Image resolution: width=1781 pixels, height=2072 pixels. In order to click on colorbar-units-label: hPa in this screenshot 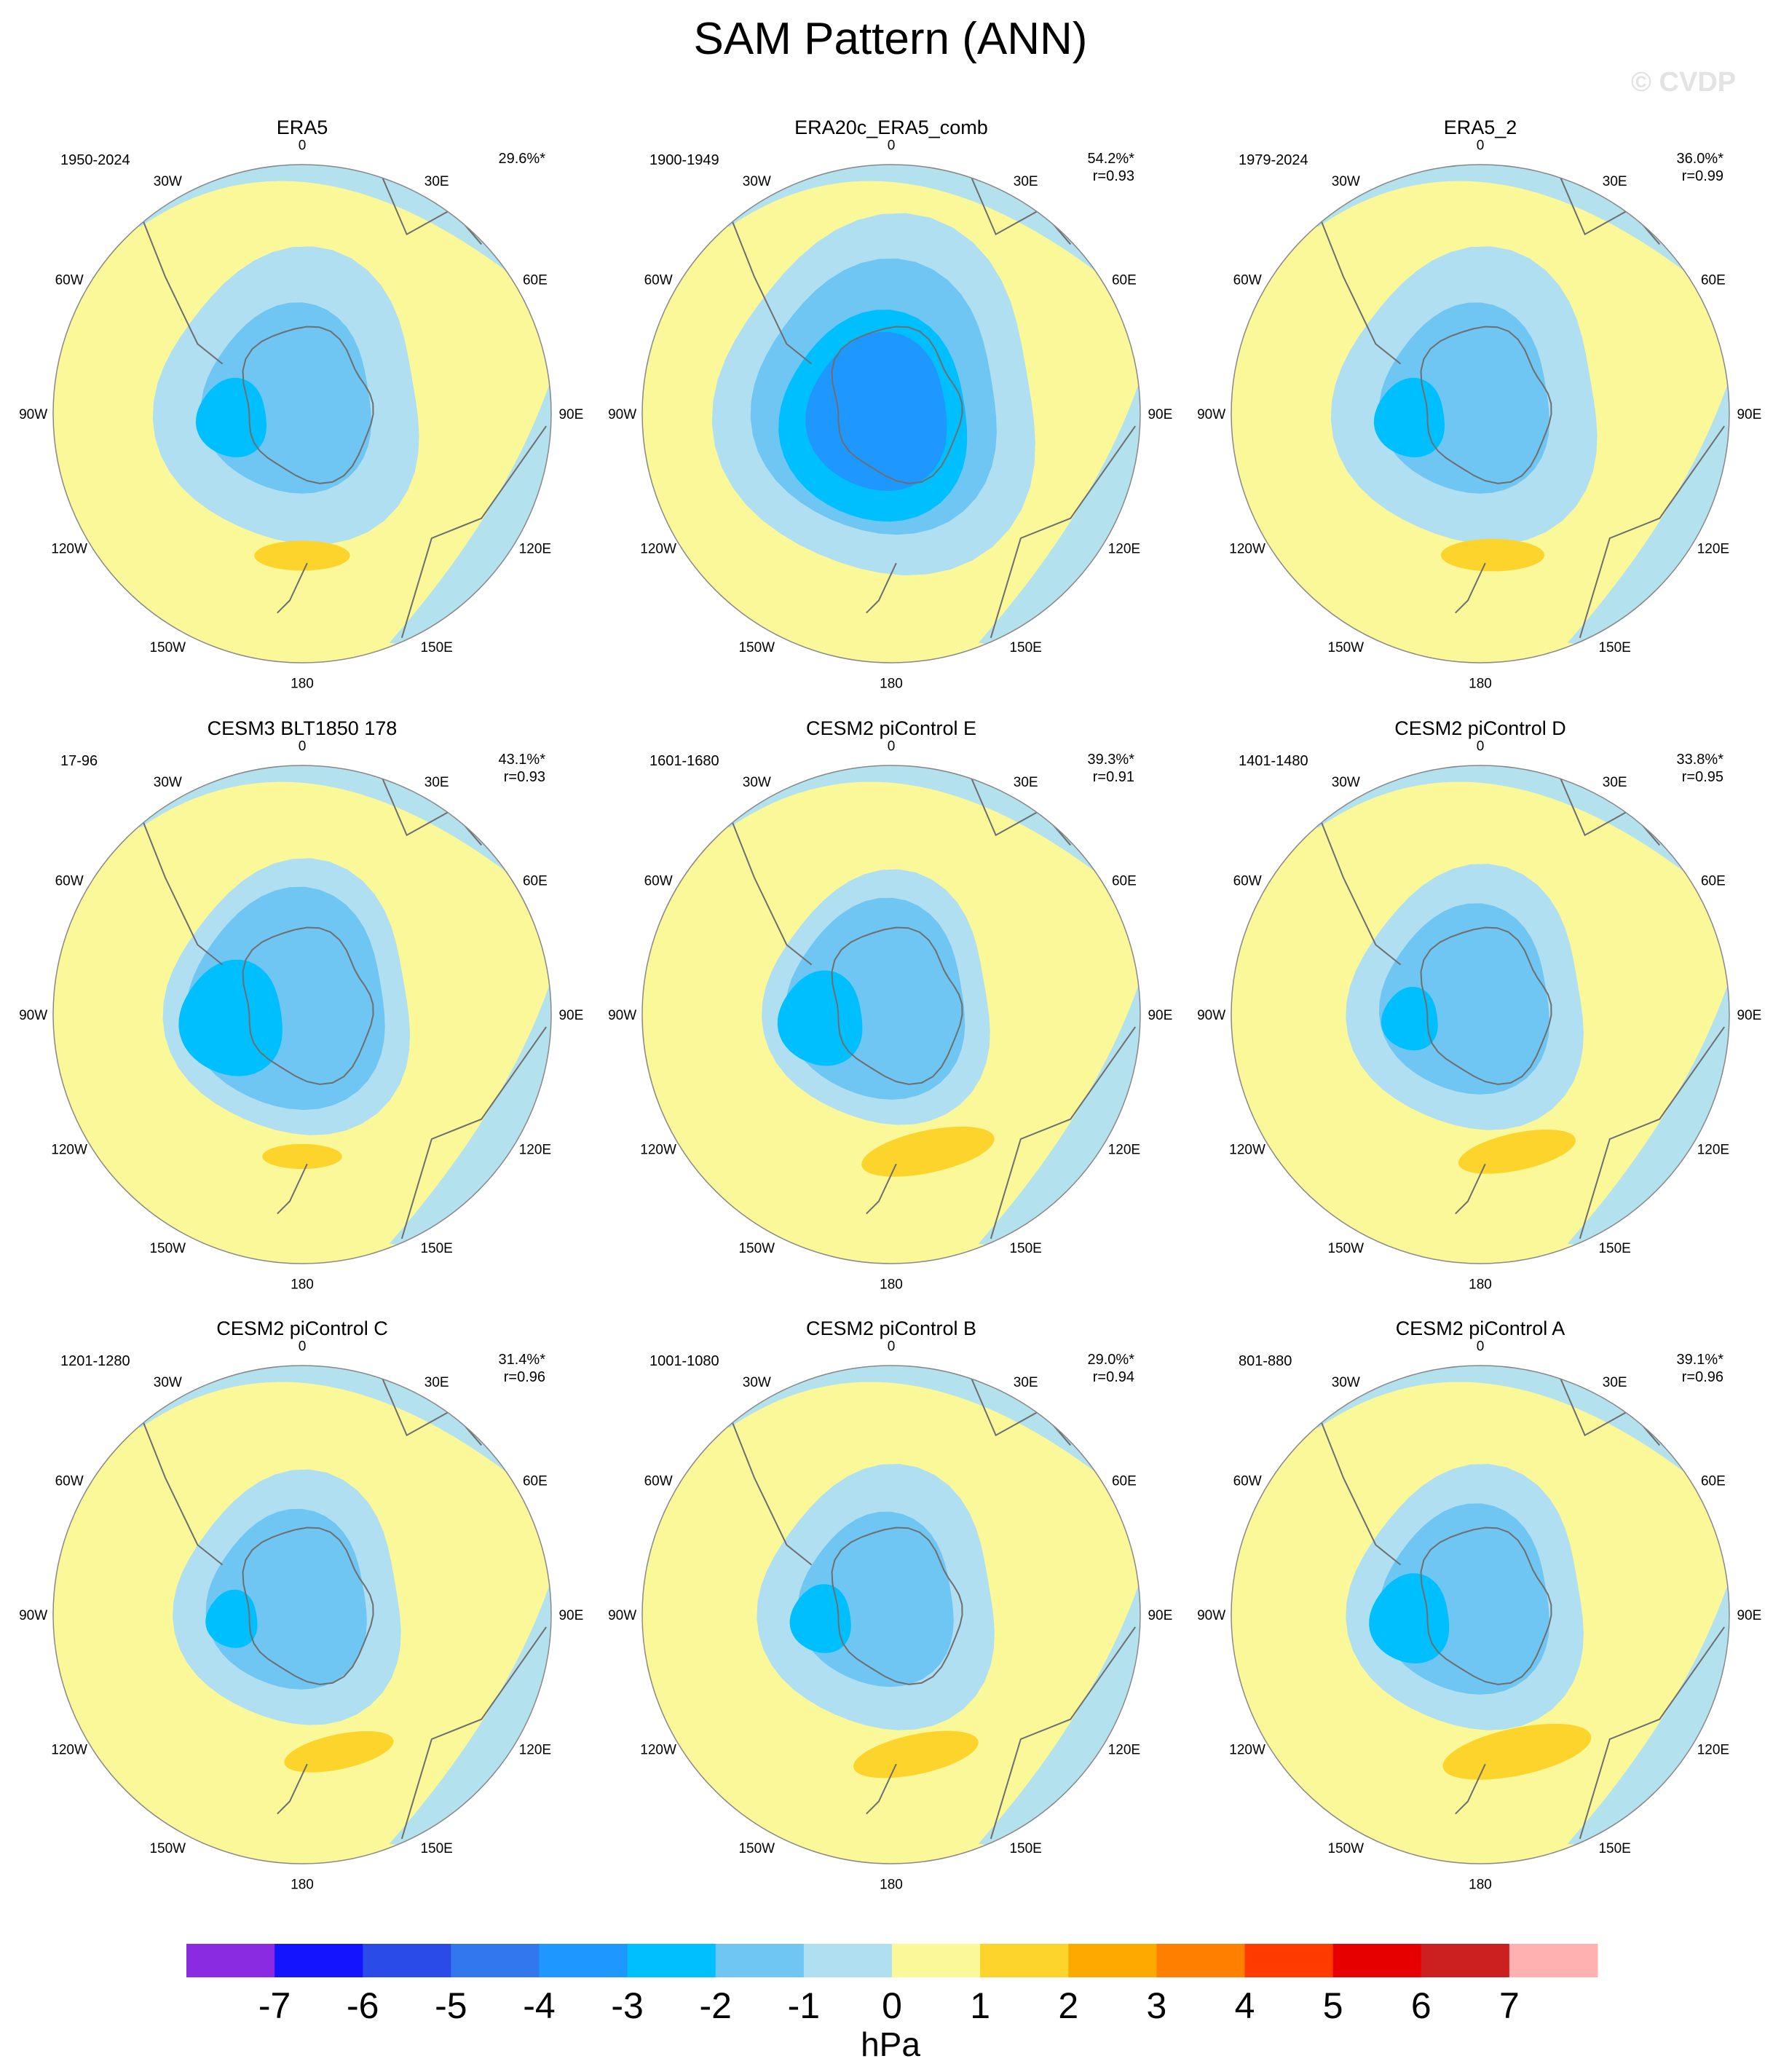, I will do `click(890, 2044)`.